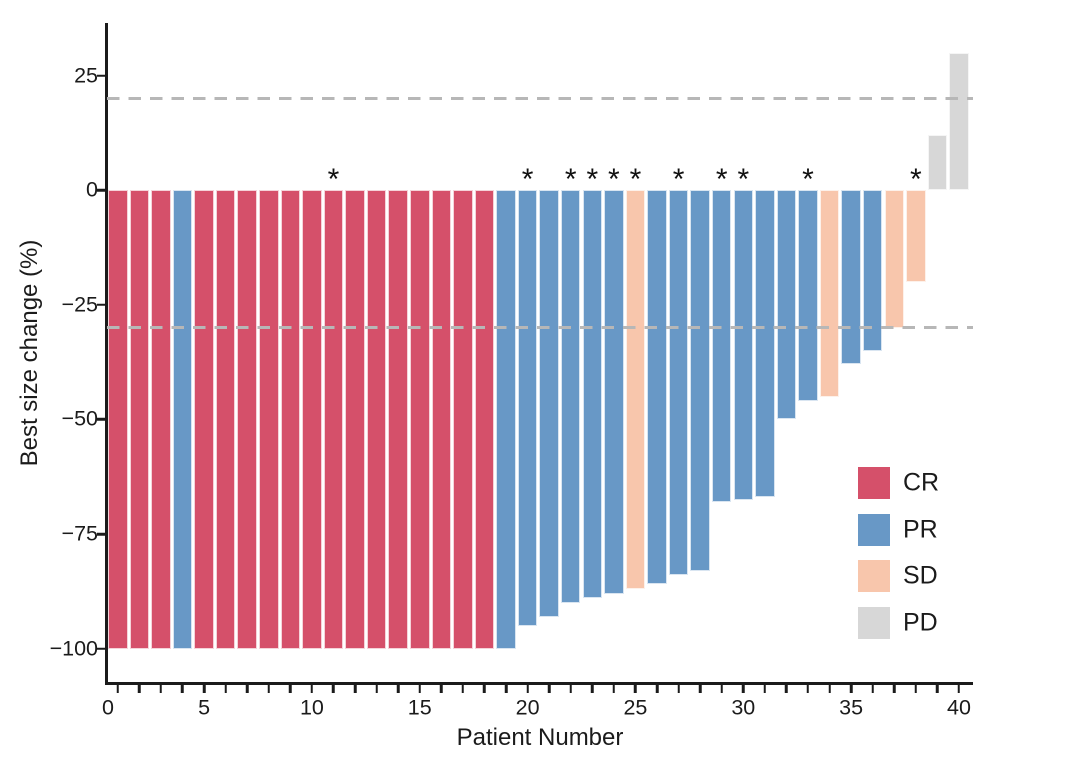  I want to click on significance-star-patient-27: *, so click(678, 179).